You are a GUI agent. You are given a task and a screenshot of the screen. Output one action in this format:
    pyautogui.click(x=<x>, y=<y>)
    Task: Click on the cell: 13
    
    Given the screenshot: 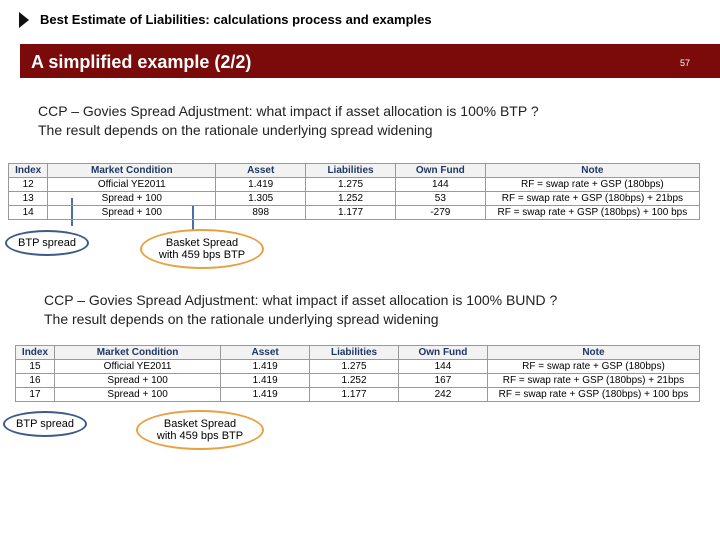 What is the action you would take?
    pyautogui.click(x=28, y=198)
    